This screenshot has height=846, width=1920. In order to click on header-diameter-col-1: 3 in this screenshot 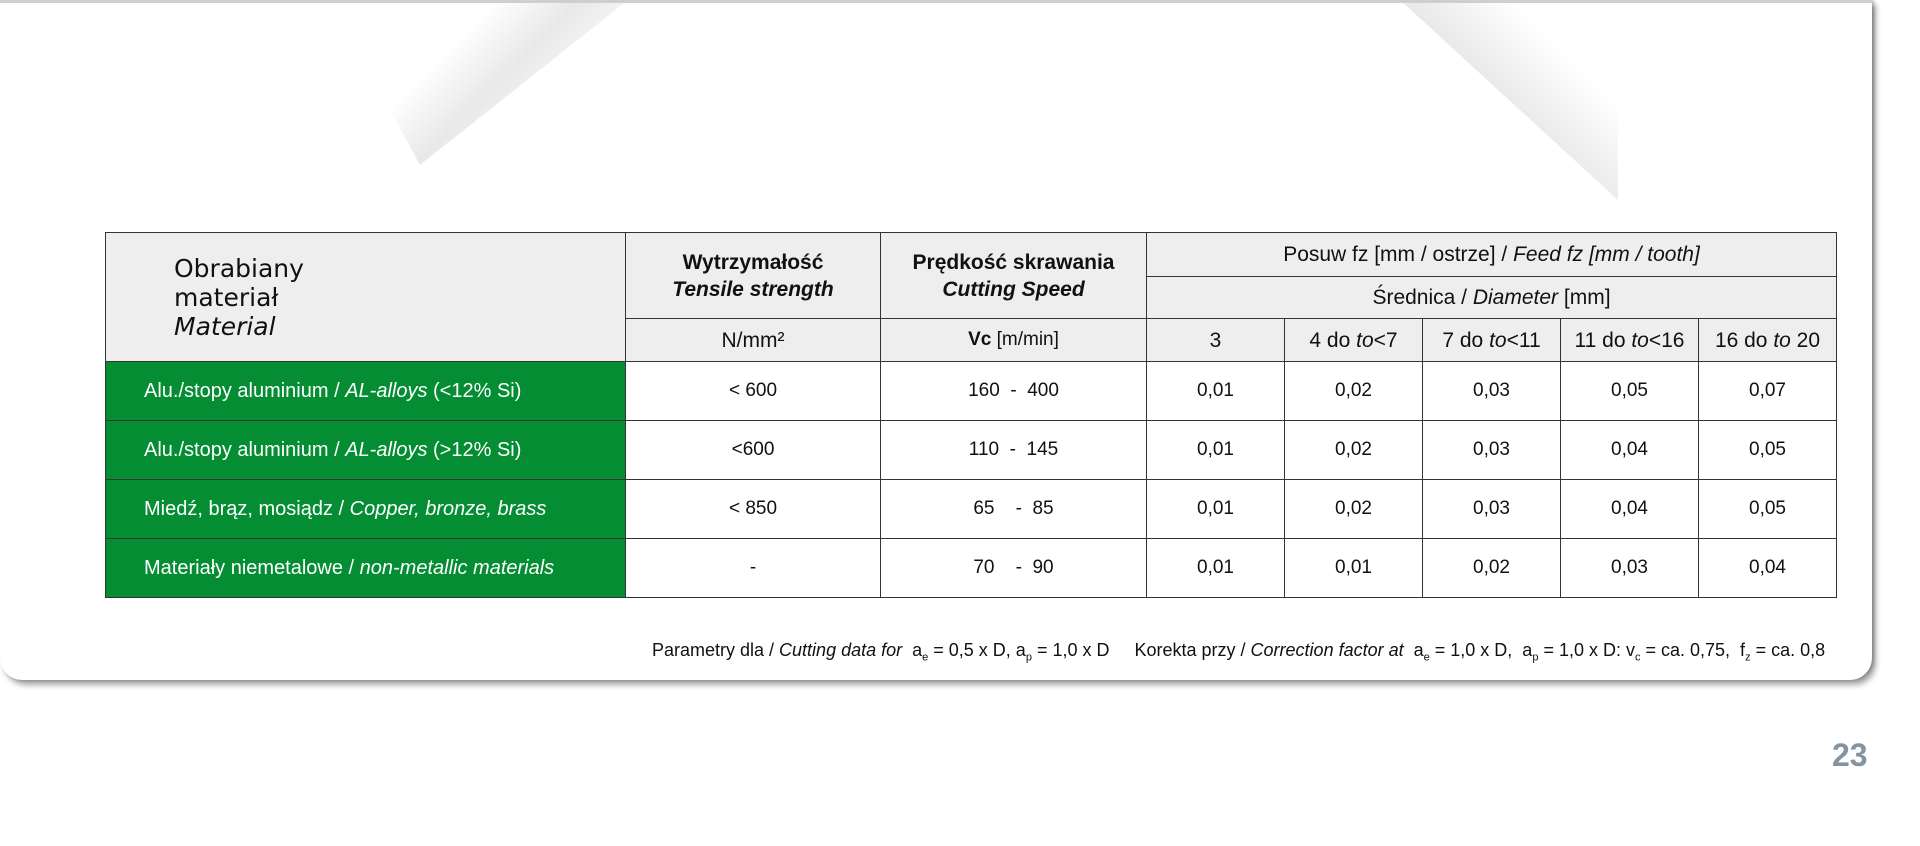, I will do `click(1215, 340)`.